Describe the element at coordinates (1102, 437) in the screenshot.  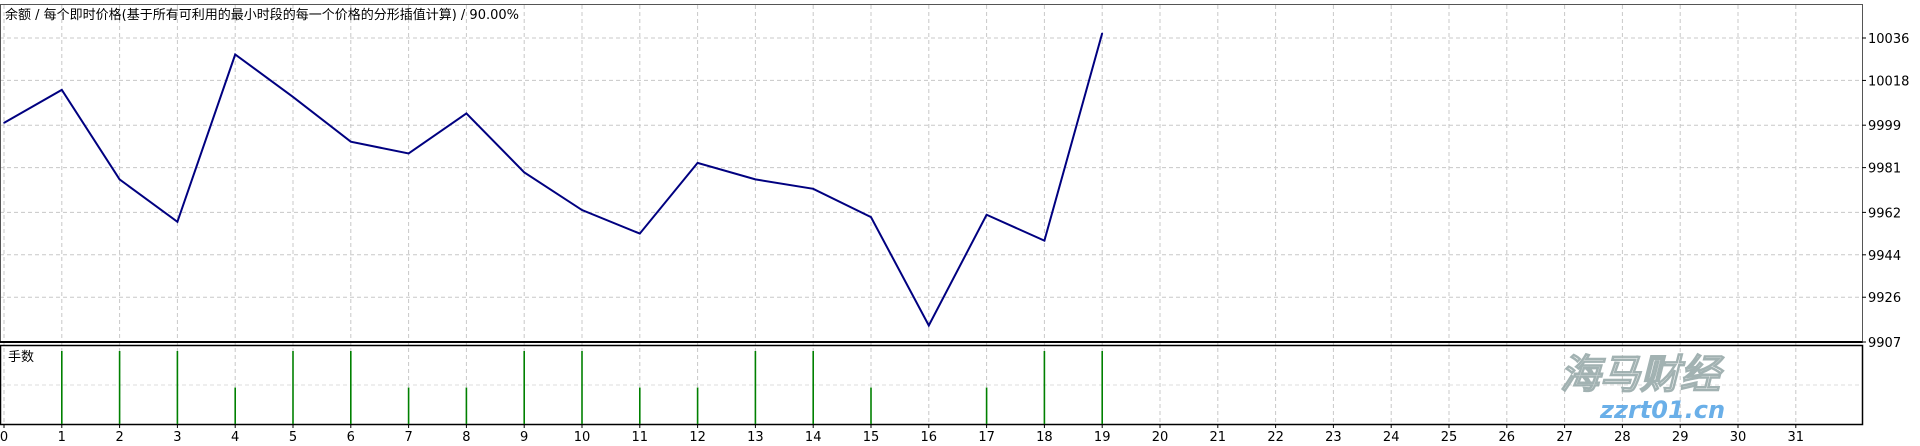
I see `x-tick-label: 19` at that location.